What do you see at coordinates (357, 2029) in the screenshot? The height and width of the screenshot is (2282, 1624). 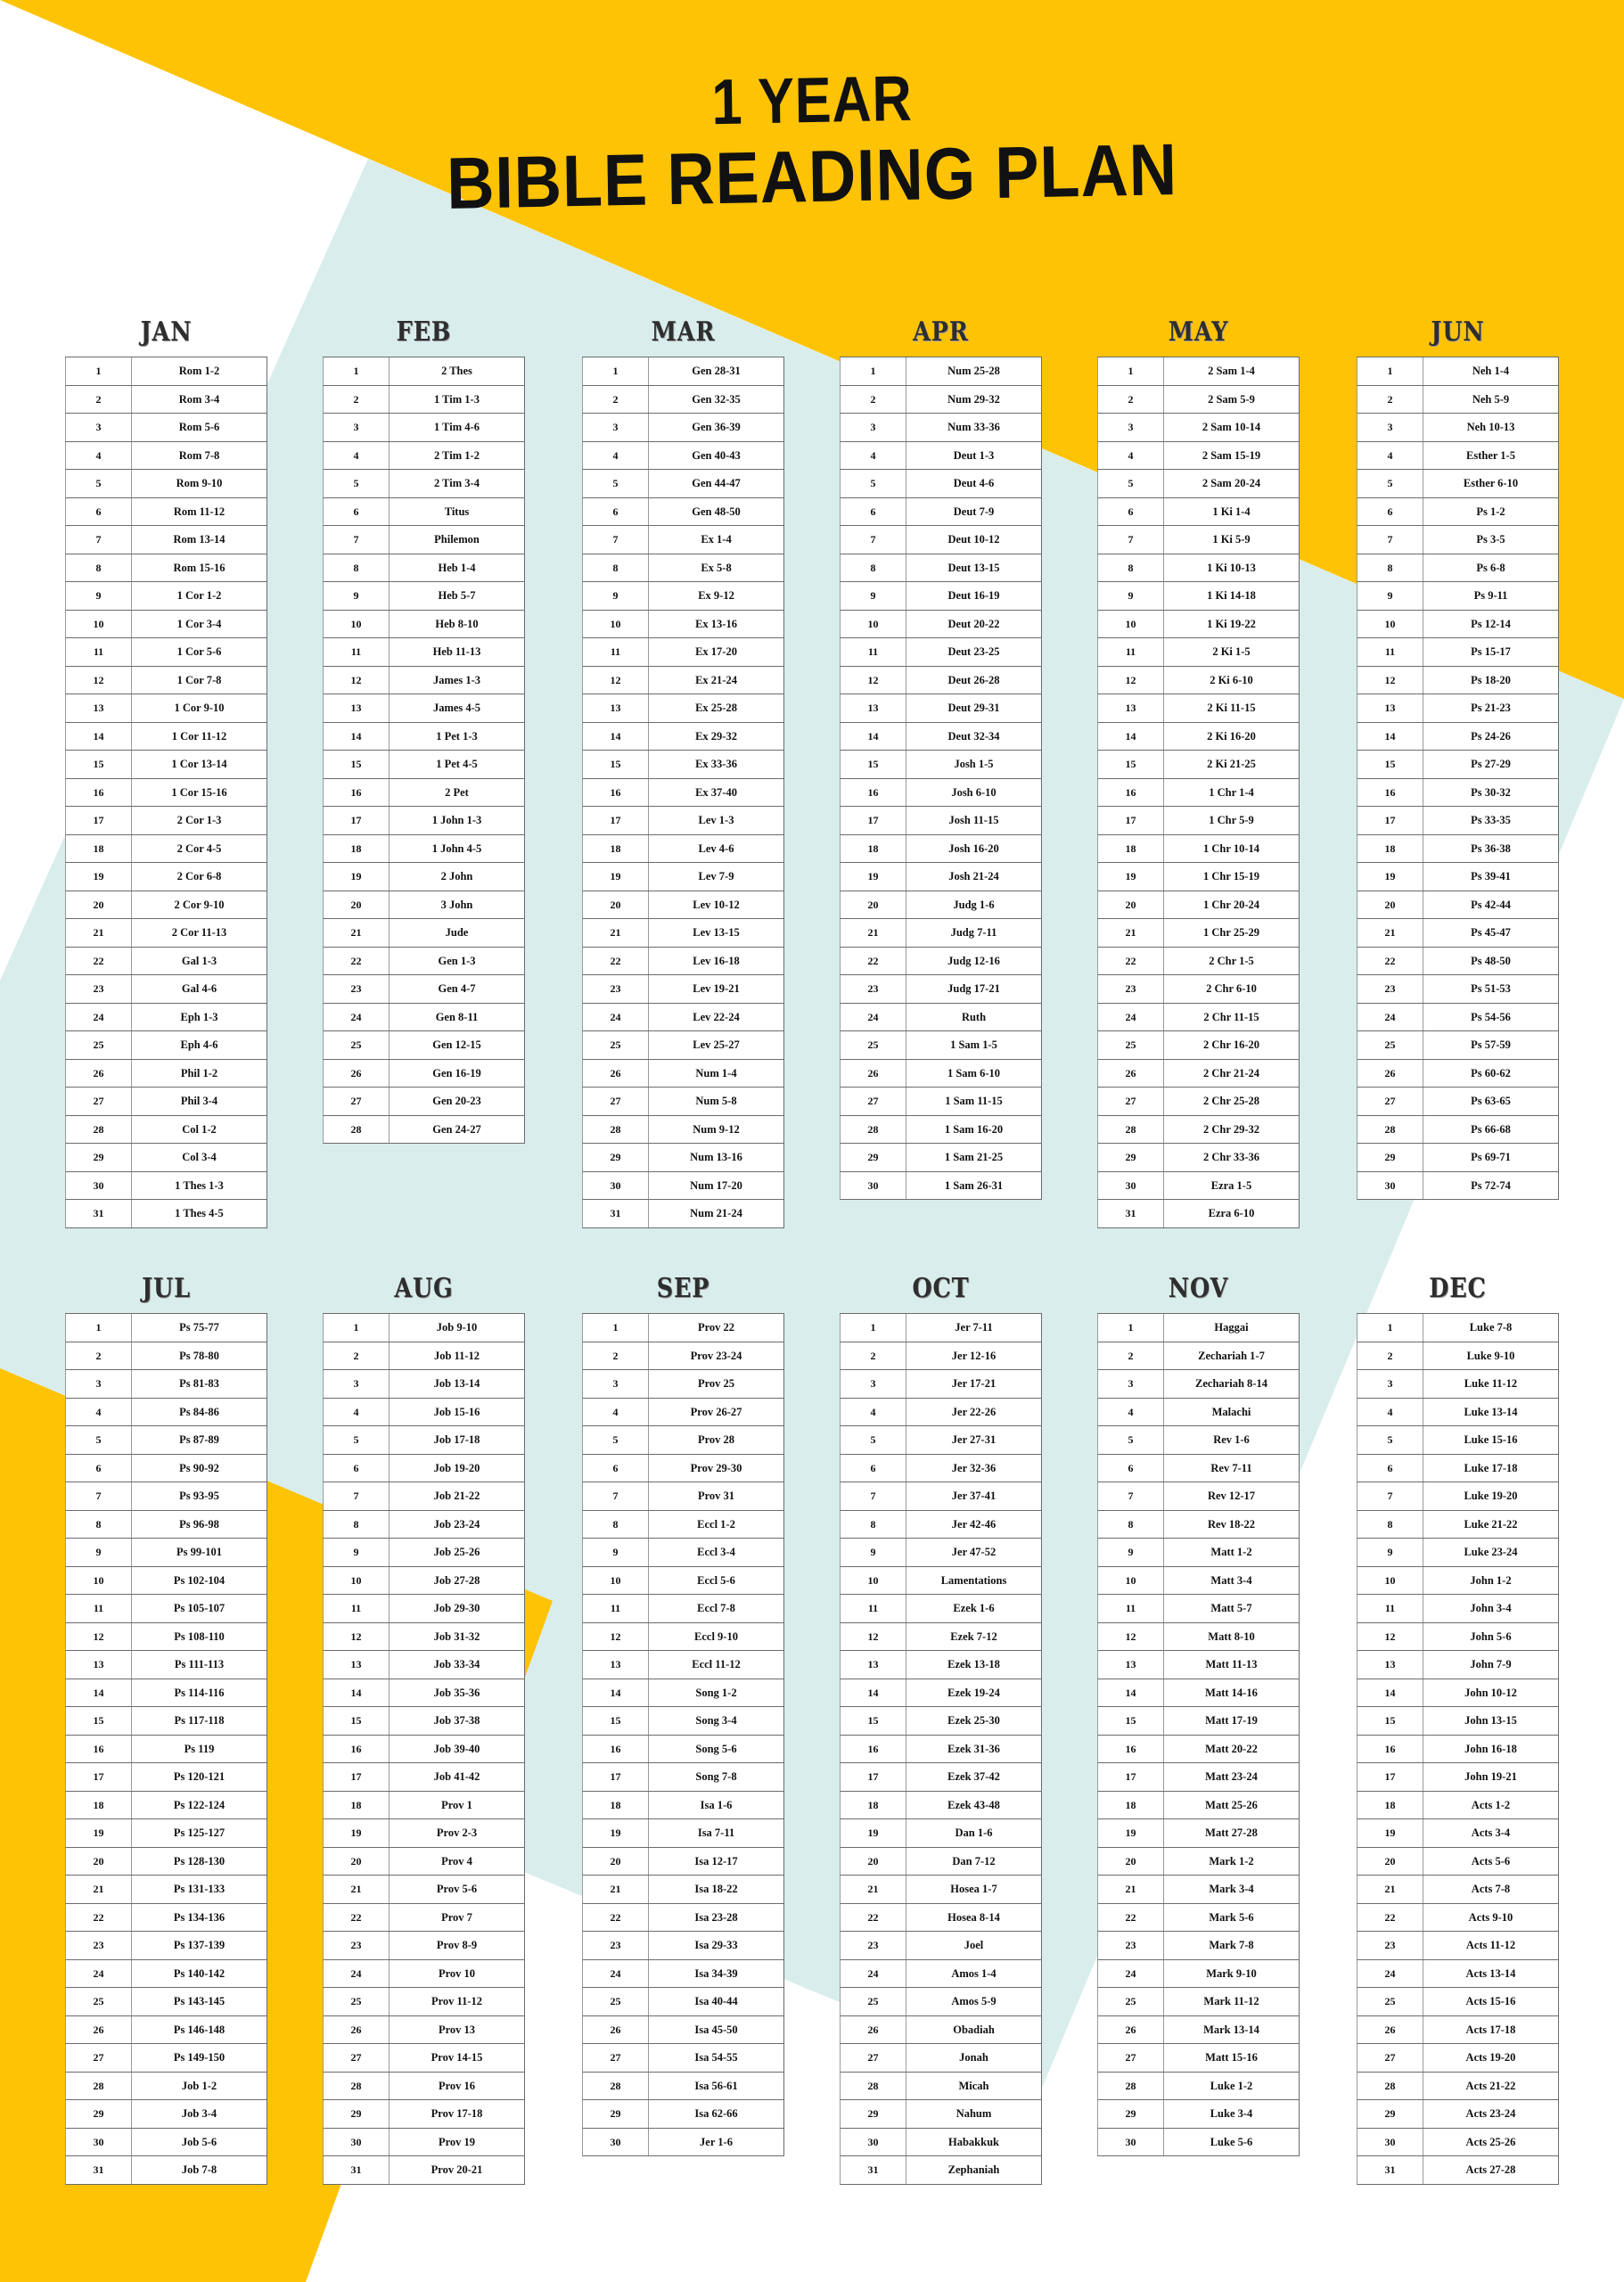 I see `day-number: 26` at bounding box center [357, 2029].